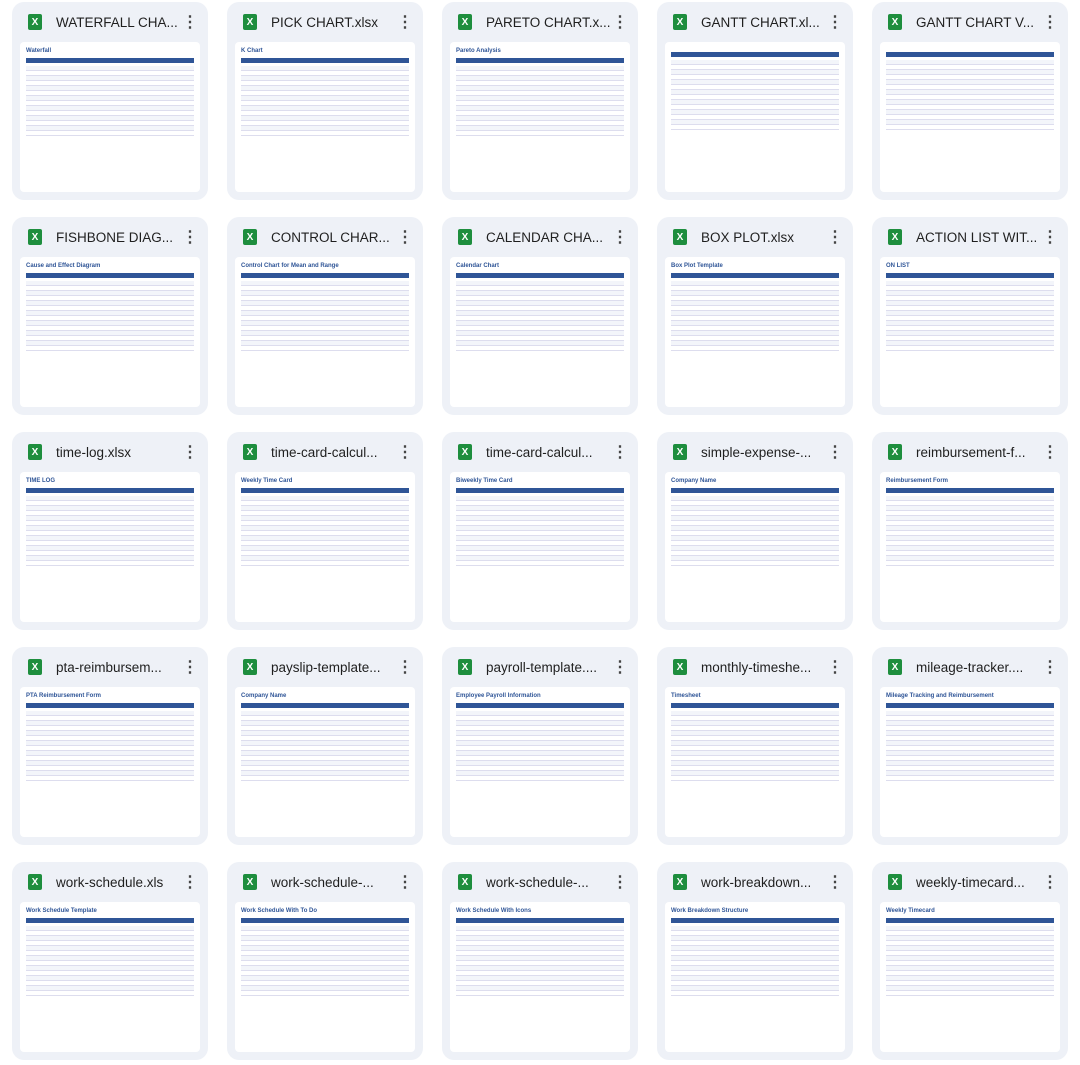 The width and height of the screenshot is (1080, 1065). Describe the element at coordinates (325, 332) in the screenshot. I see `file-thumbnail: Control Chart for Mean and Range` at that location.